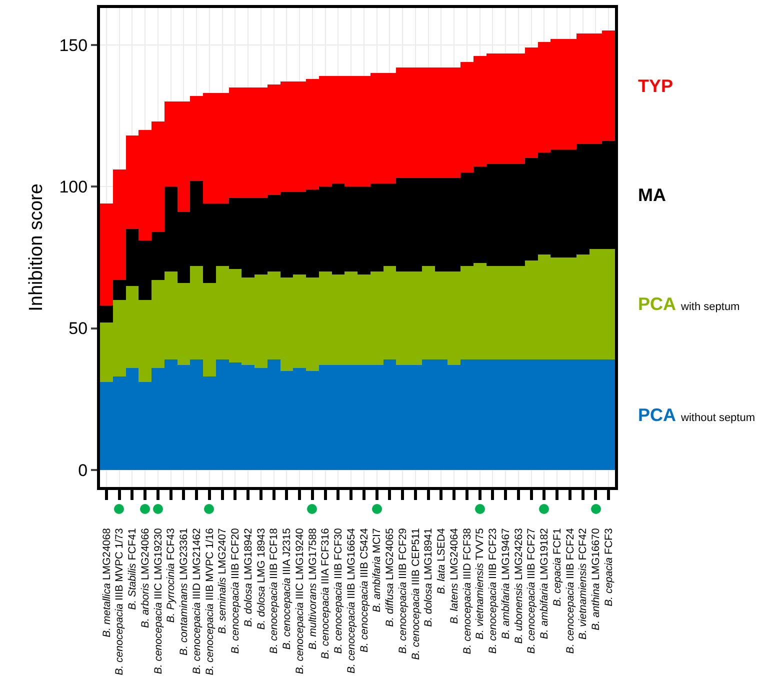 This screenshot has width=780, height=684. What do you see at coordinates (608, 567) in the screenshot?
I see `x-tick-label: B. cepacia FCF3` at bounding box center [608, 567].